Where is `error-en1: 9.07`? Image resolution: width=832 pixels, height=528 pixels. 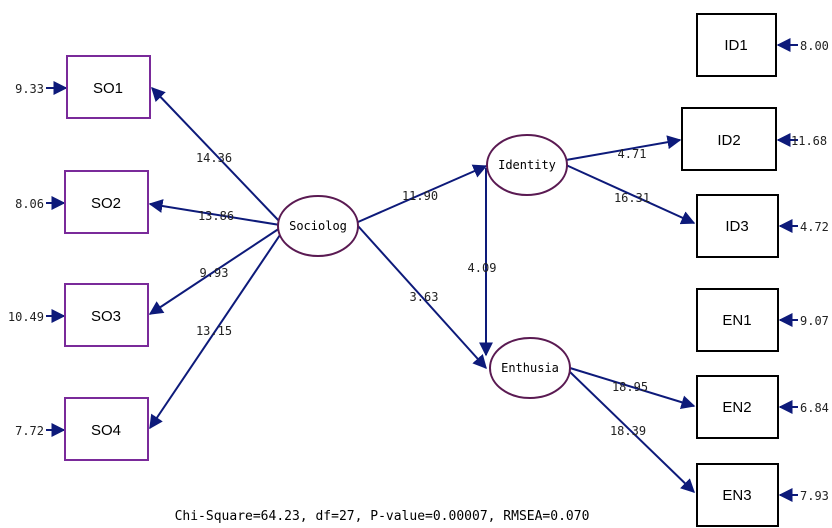 error-en1: 9.07 is located at coordinates (814, 321).